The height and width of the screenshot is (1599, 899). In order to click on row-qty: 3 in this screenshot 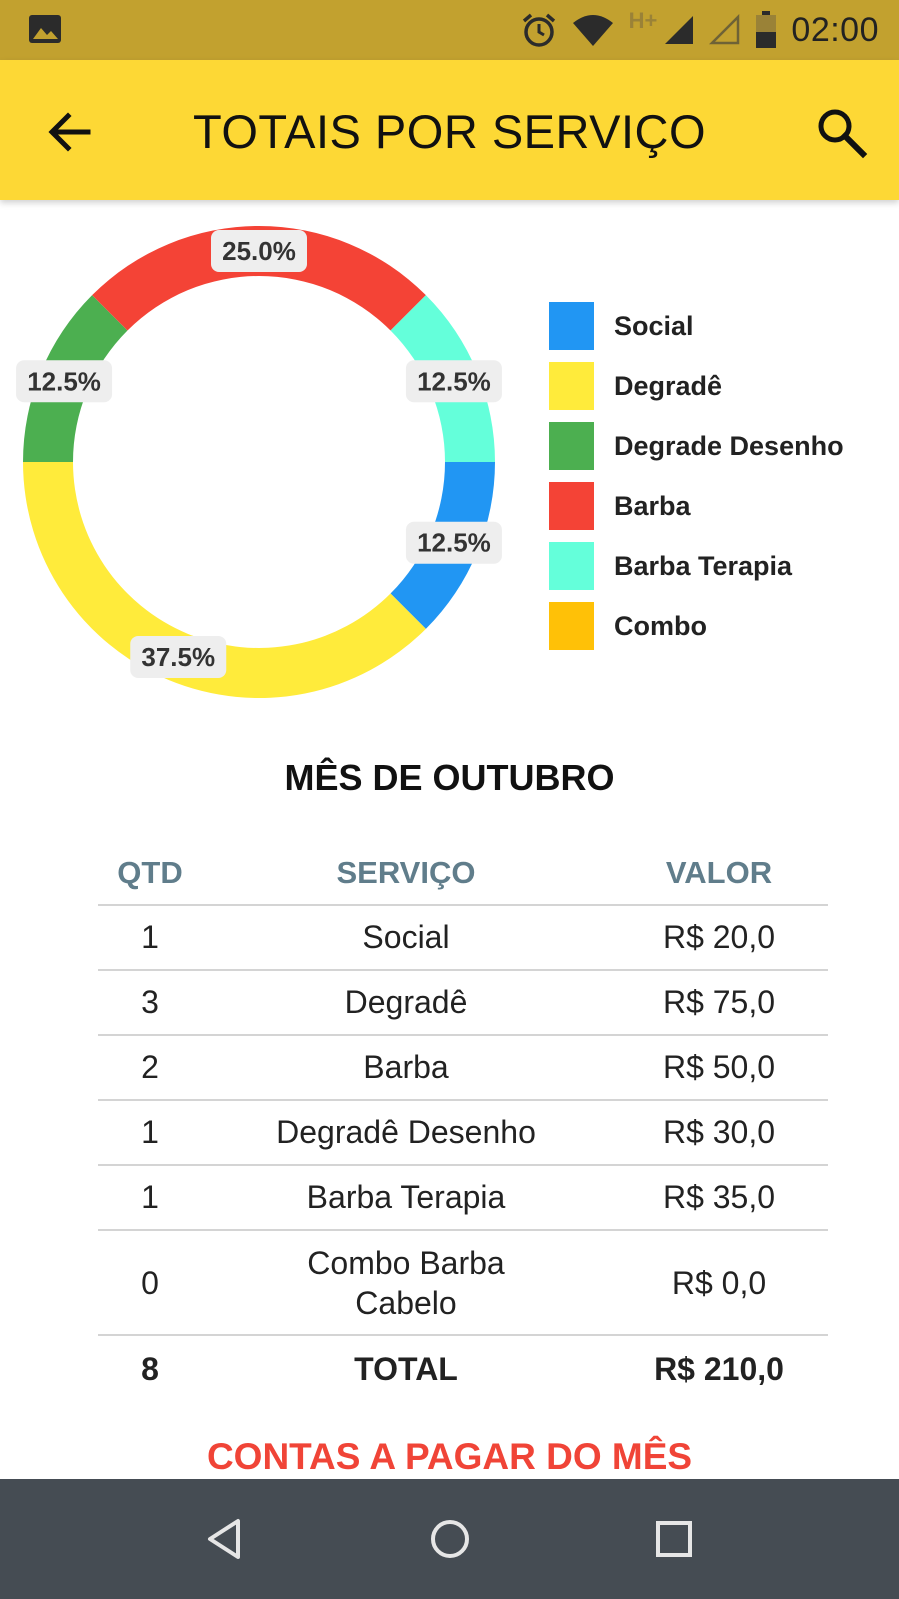, I will do `click(150, 1003)`.